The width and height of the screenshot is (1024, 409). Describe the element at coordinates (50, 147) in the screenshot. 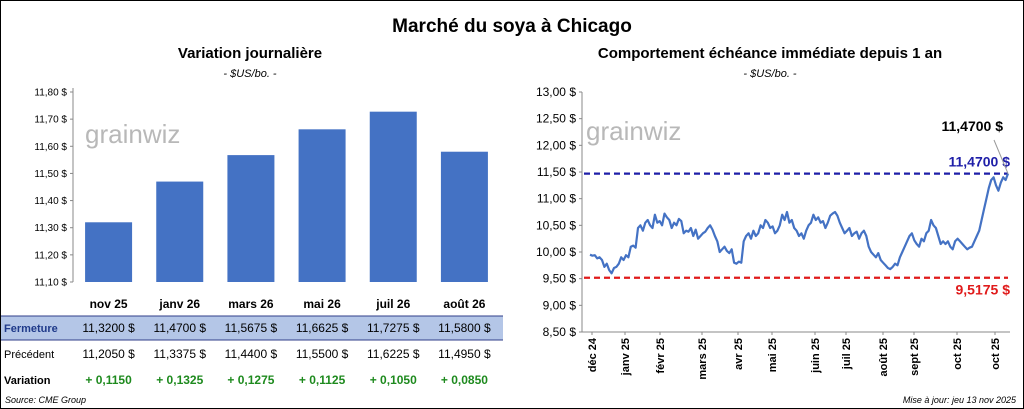

I see `y-tick-label: 11,60 $` at that location.